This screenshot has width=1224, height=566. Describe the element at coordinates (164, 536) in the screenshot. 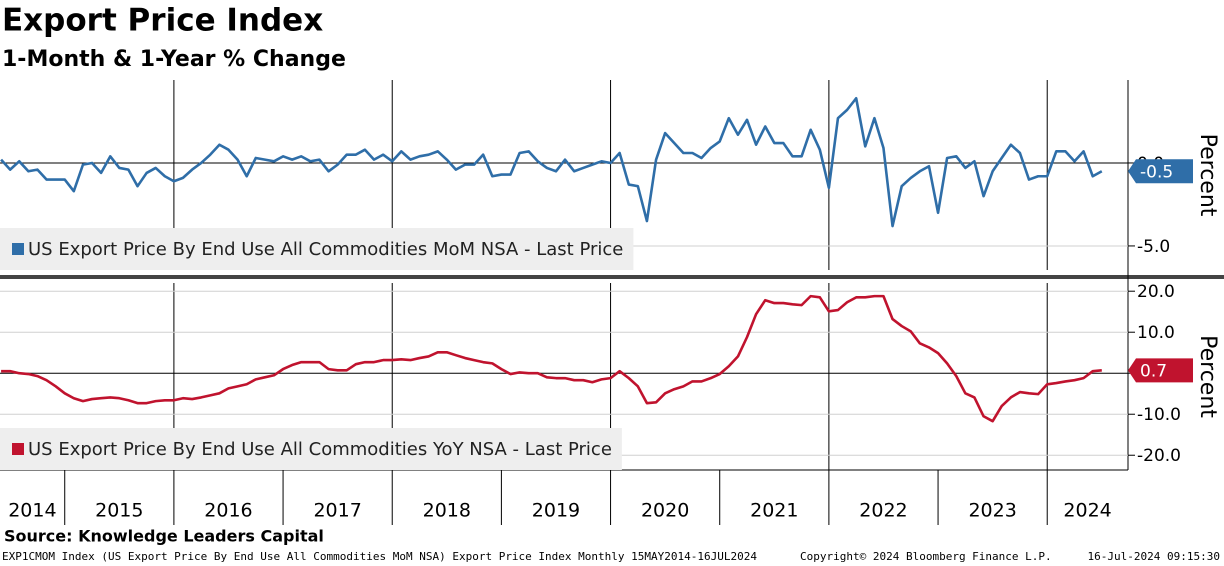

I see `source: Source: Knowledge Leaders Capital` at that location.